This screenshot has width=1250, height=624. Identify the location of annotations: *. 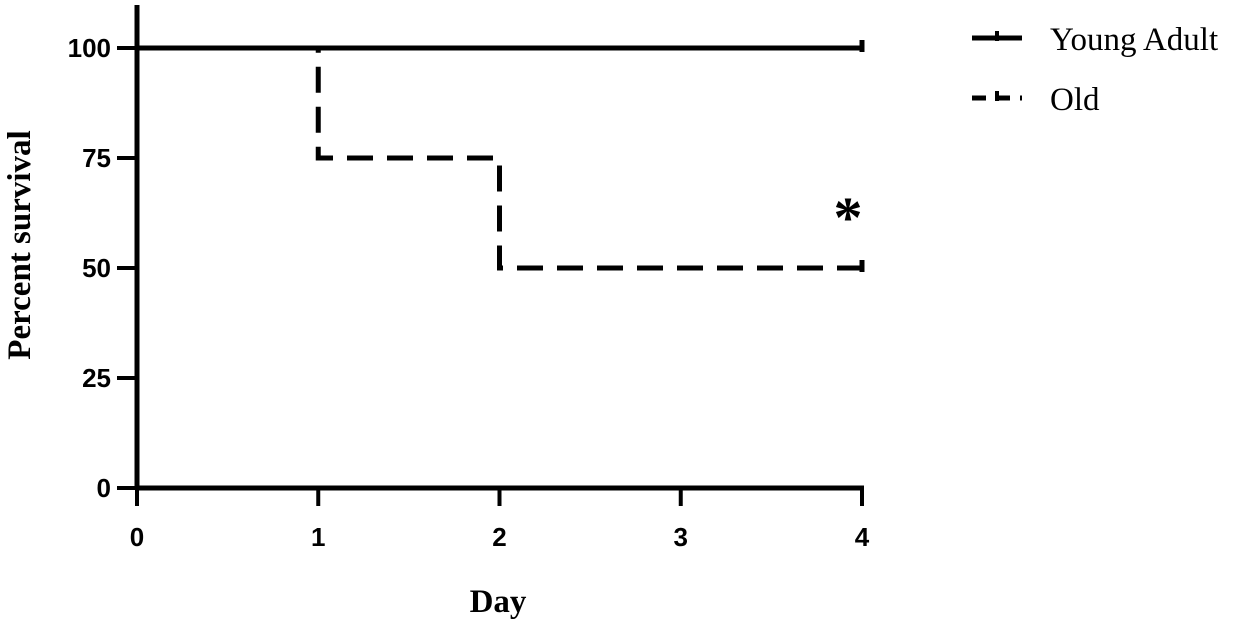
(848, 217).